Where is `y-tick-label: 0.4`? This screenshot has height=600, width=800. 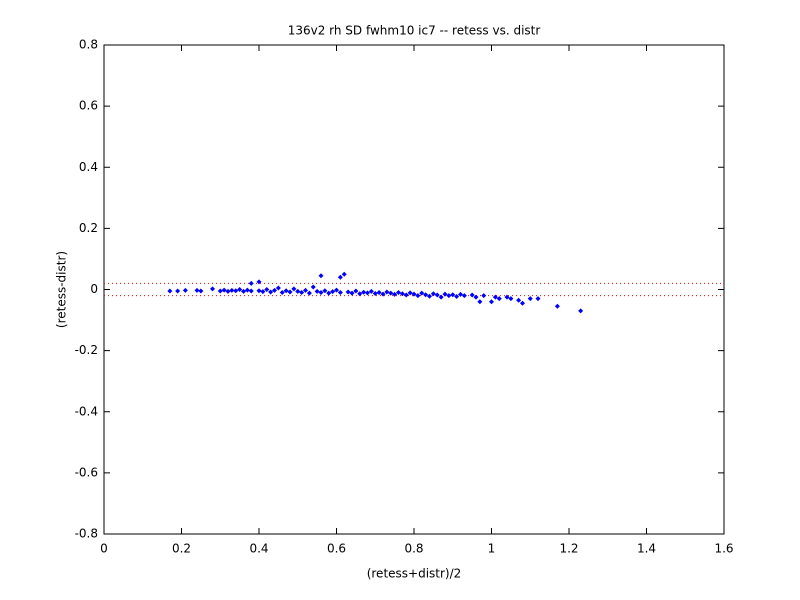
y-tick-label: 0.4 is located at coordinates (88, 167).